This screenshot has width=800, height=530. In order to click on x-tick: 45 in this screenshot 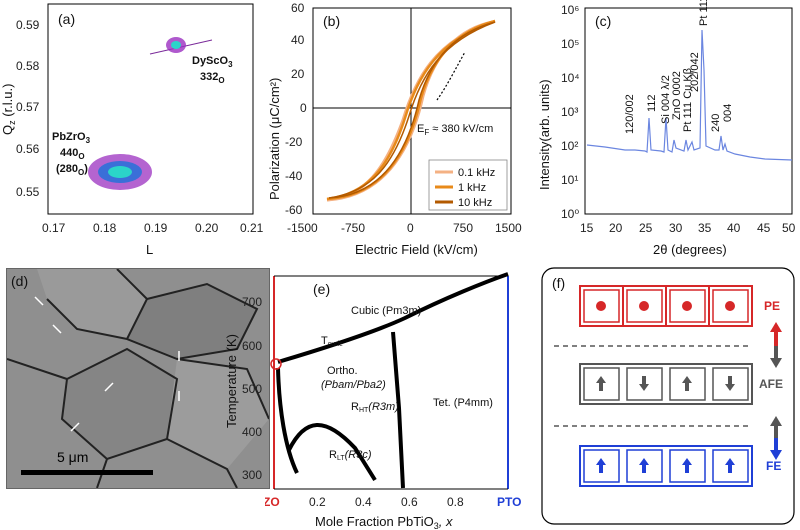, I will do `click(764, 228)`.